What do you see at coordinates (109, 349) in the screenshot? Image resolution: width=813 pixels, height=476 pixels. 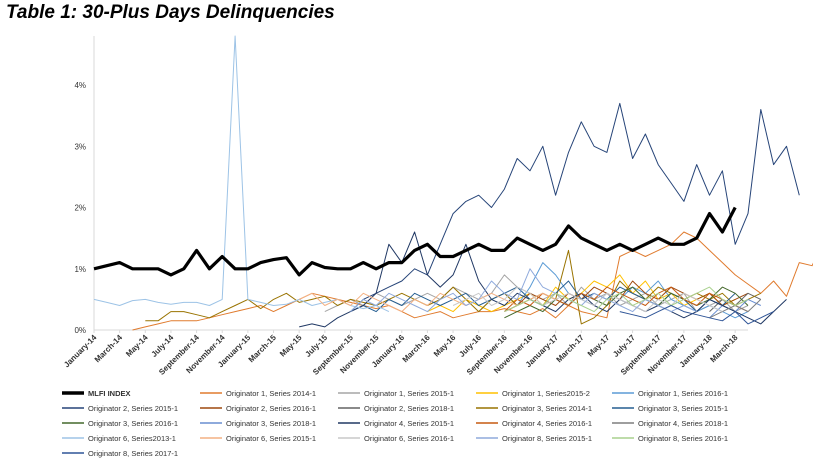 I see `x-tick-label: March-14` at bounding box center [109, 349].